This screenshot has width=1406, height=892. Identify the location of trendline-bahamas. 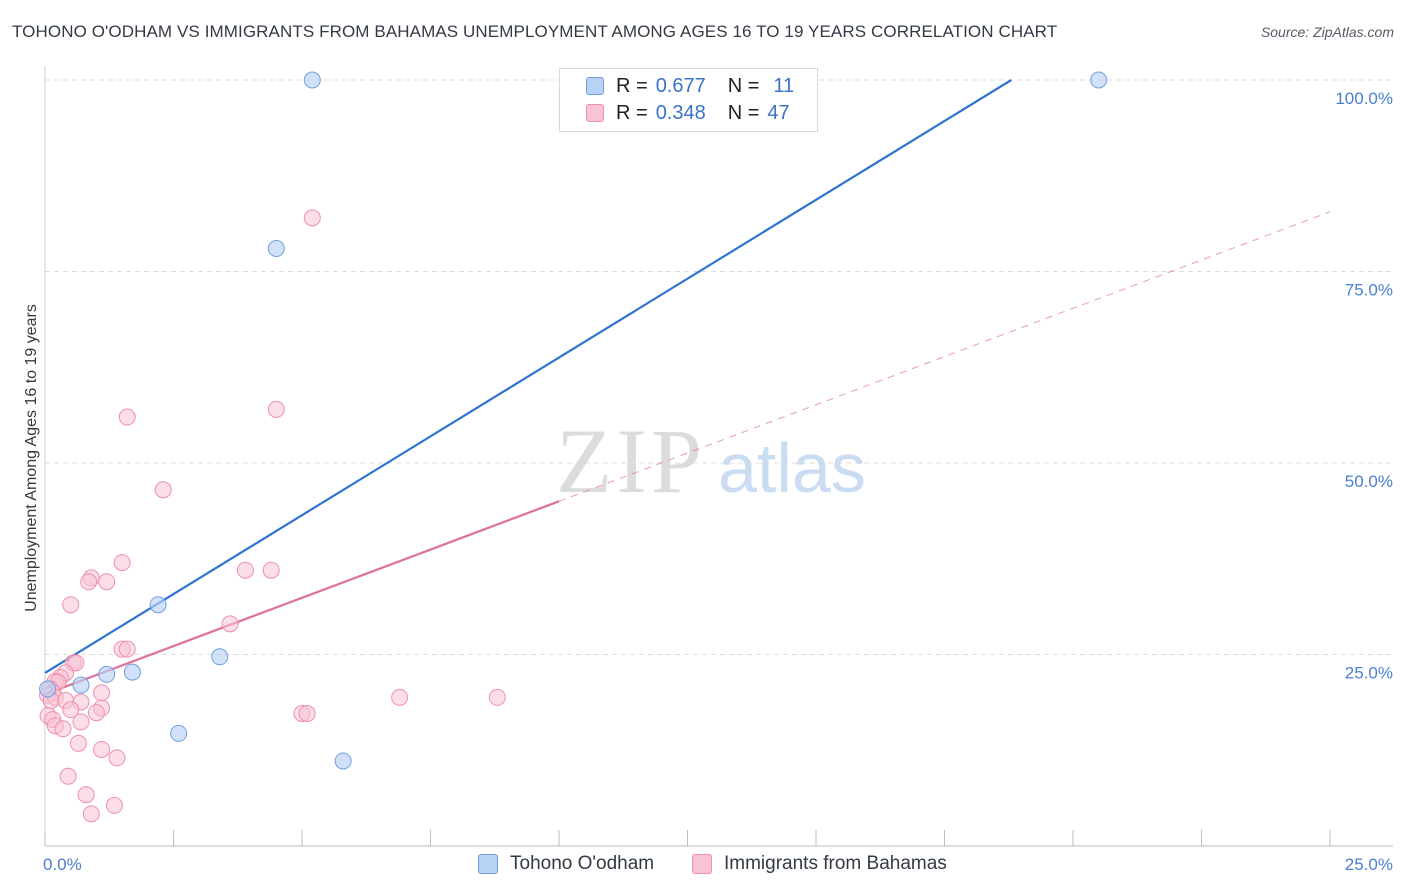
(302, 598).